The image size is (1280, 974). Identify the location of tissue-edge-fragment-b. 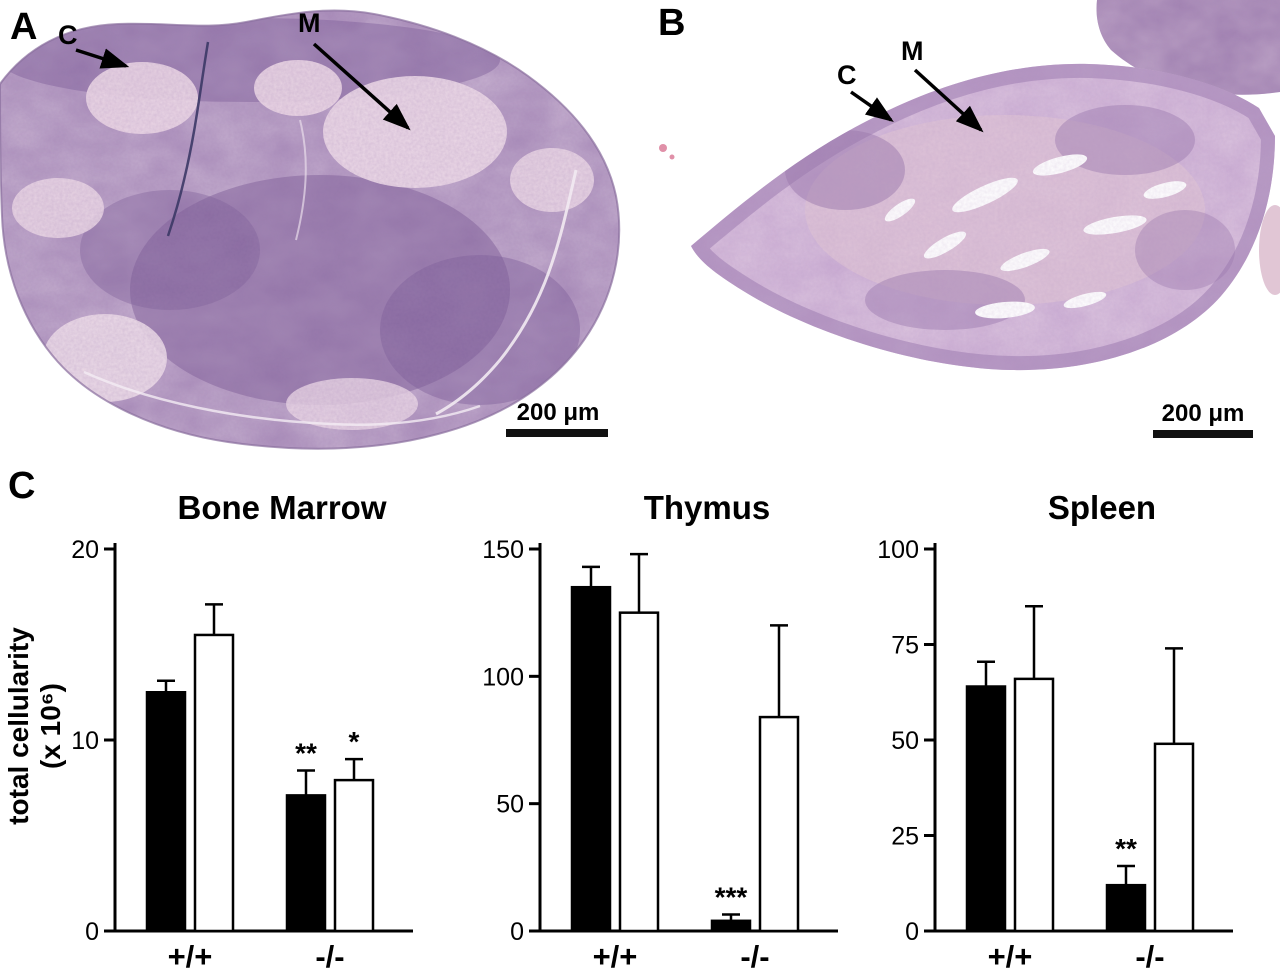
(1269, 250).